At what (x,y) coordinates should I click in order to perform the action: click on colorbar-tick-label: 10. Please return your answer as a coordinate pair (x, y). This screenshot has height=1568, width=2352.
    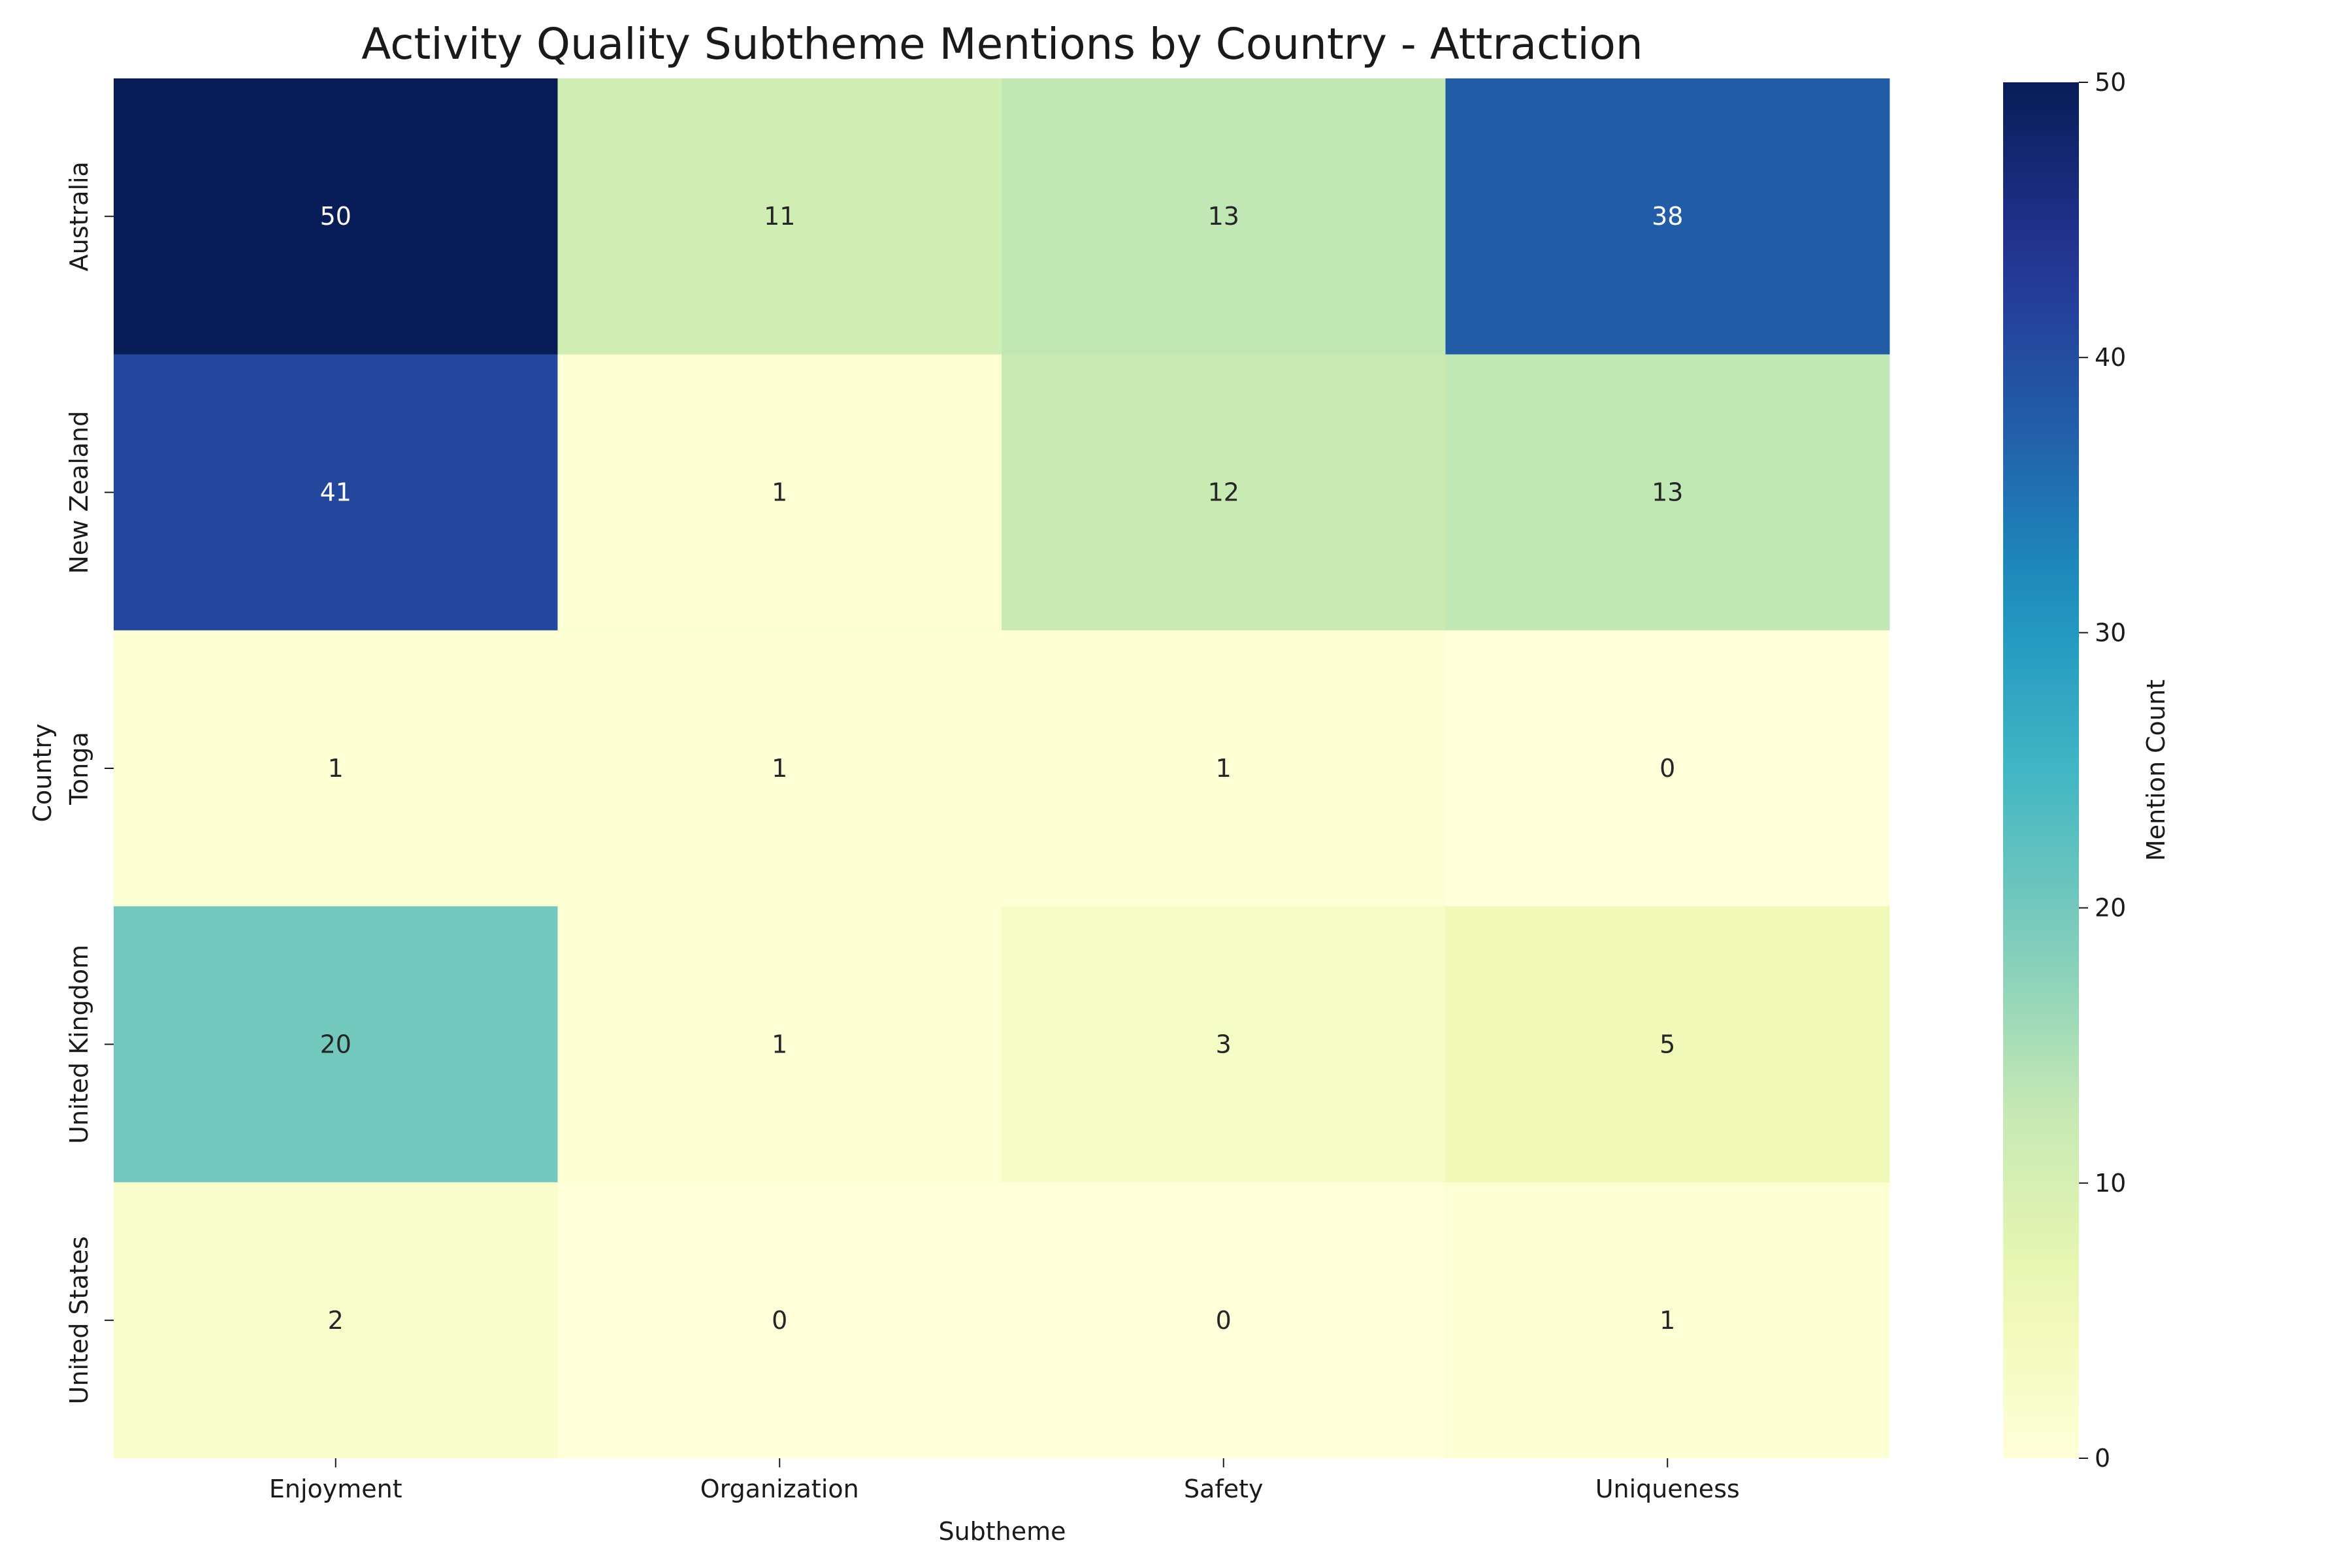
    Looking at the image, I should click on (2110, 1183).